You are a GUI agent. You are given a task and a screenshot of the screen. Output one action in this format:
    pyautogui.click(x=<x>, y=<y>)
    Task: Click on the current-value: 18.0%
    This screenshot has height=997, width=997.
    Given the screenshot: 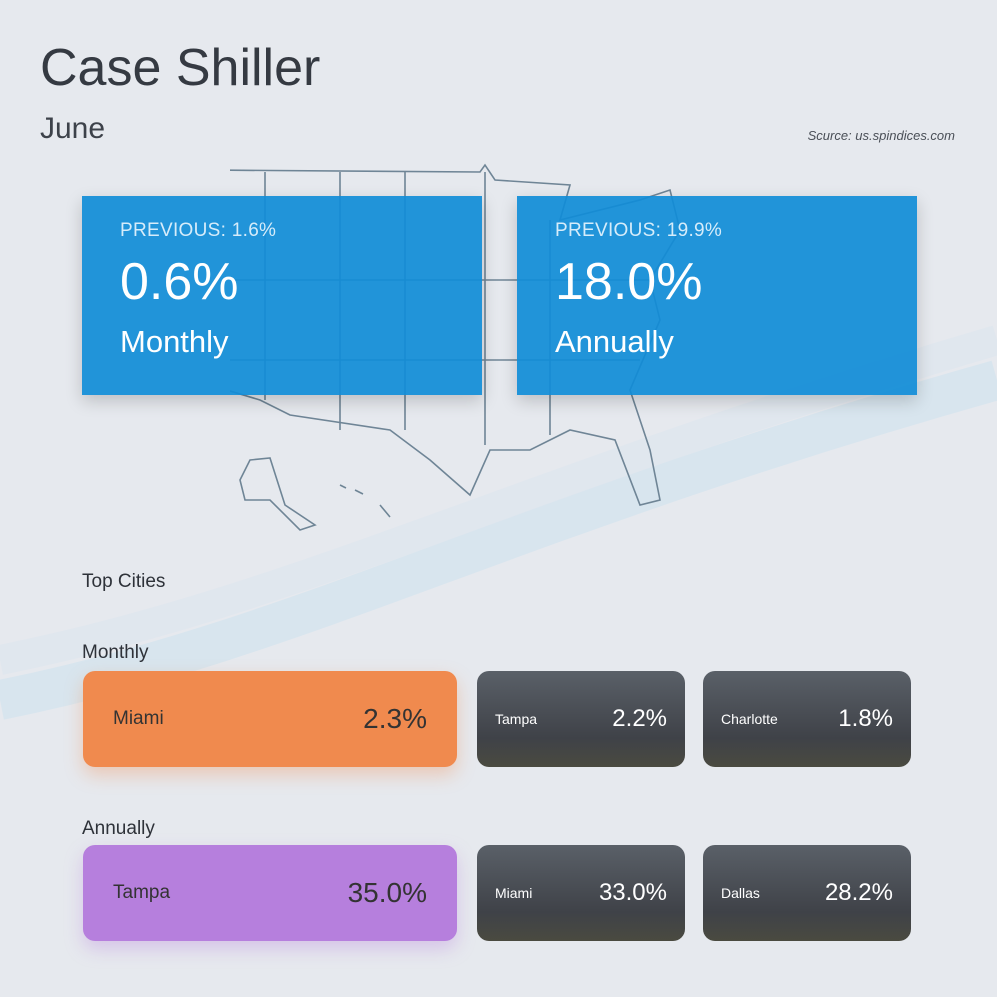 What is the action you would take?
    pyautogui.click(x=629, y=282)
    